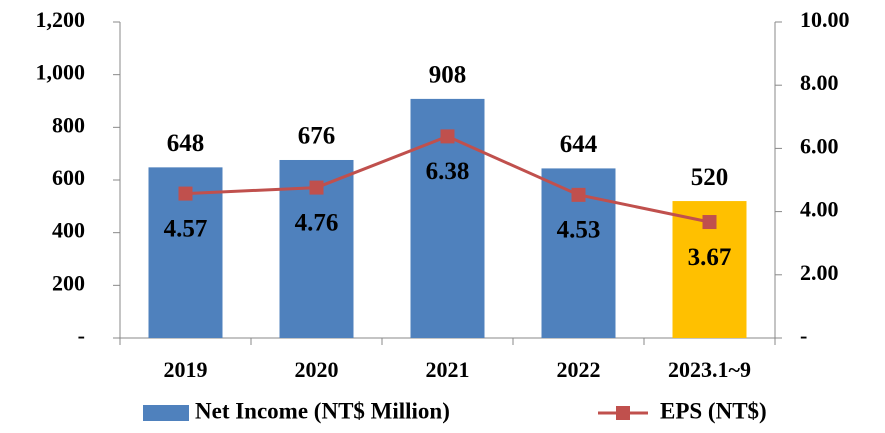 The width and height of the screenshot is (885, 433). Describe the element at coordinates (166, 413) in the screenshot. I see `legend-swatch` at that location.